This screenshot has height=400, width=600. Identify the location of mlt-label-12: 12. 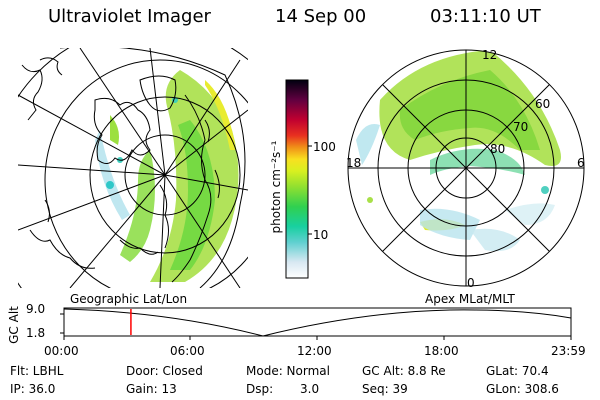
(490, 55).